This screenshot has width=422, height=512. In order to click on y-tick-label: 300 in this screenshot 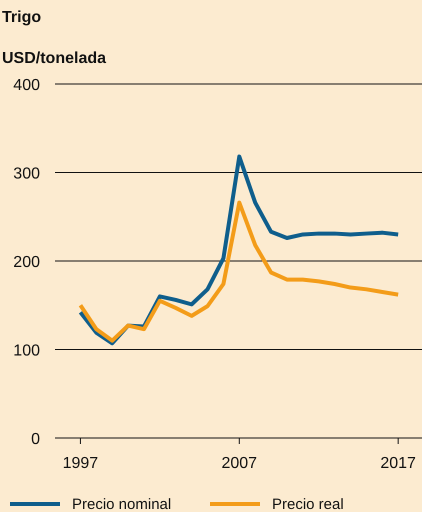, I will do `click(26, 174)`.